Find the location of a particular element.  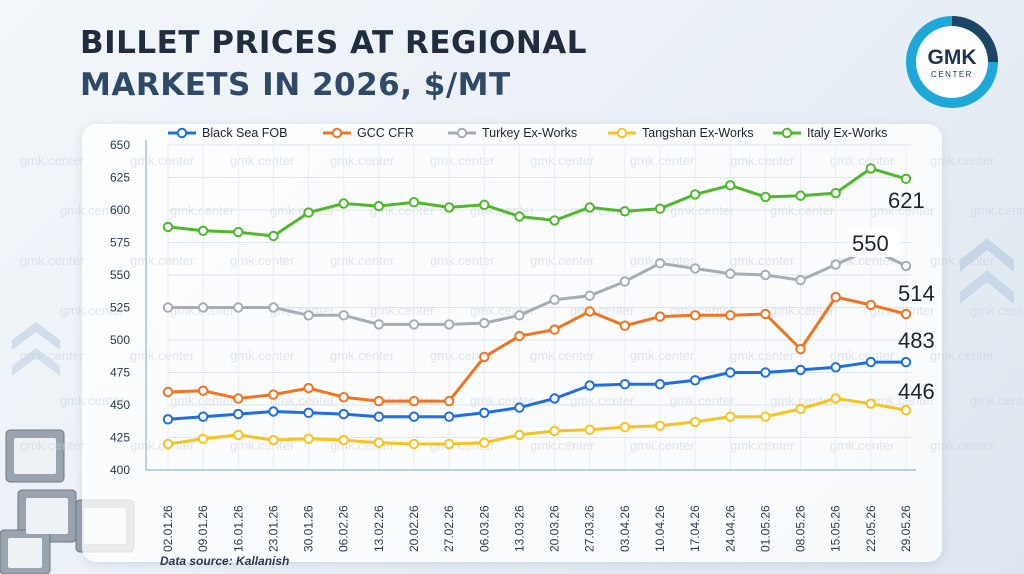

legend-entry: GCC CFR is located at coordinates (385, 133).